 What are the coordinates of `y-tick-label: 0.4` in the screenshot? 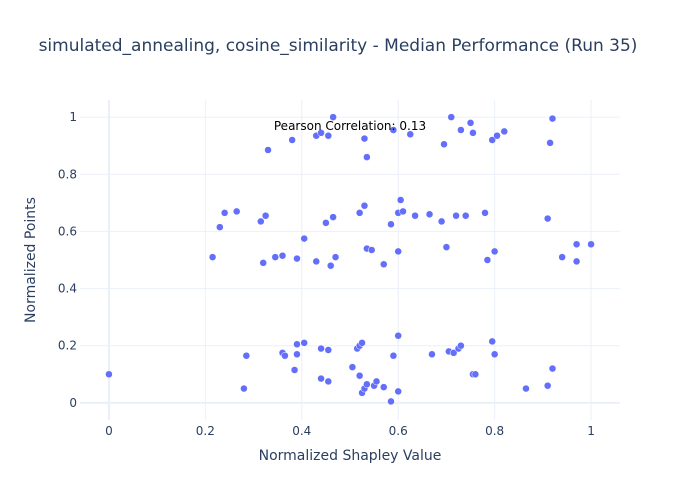 It's located at (67, 289).